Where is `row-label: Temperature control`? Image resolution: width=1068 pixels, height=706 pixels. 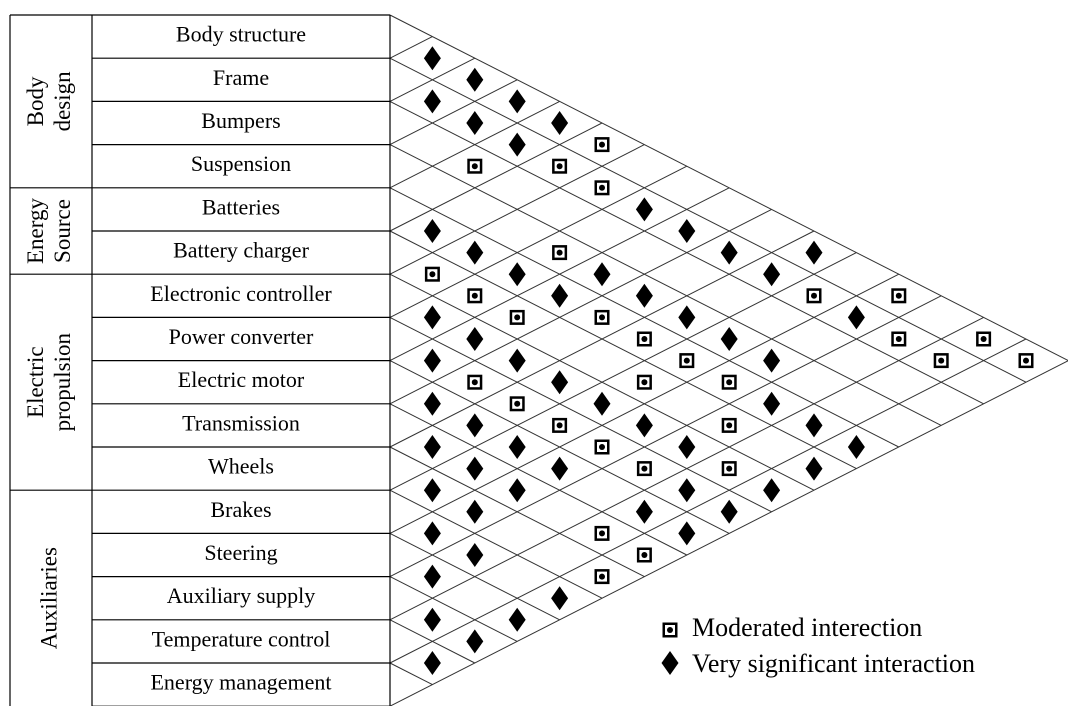
row-label: Temperature control is located at coordinates (241, 638).